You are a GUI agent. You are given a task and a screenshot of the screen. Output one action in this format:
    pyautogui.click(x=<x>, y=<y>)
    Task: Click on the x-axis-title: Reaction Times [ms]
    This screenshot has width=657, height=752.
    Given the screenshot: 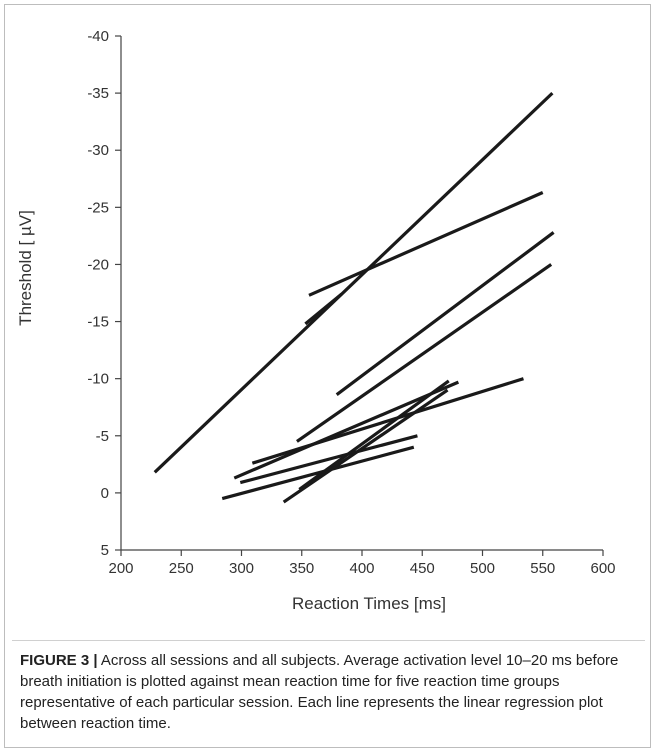 What is the action you would take?
    pyautogui.click(x=369, y=603)
    